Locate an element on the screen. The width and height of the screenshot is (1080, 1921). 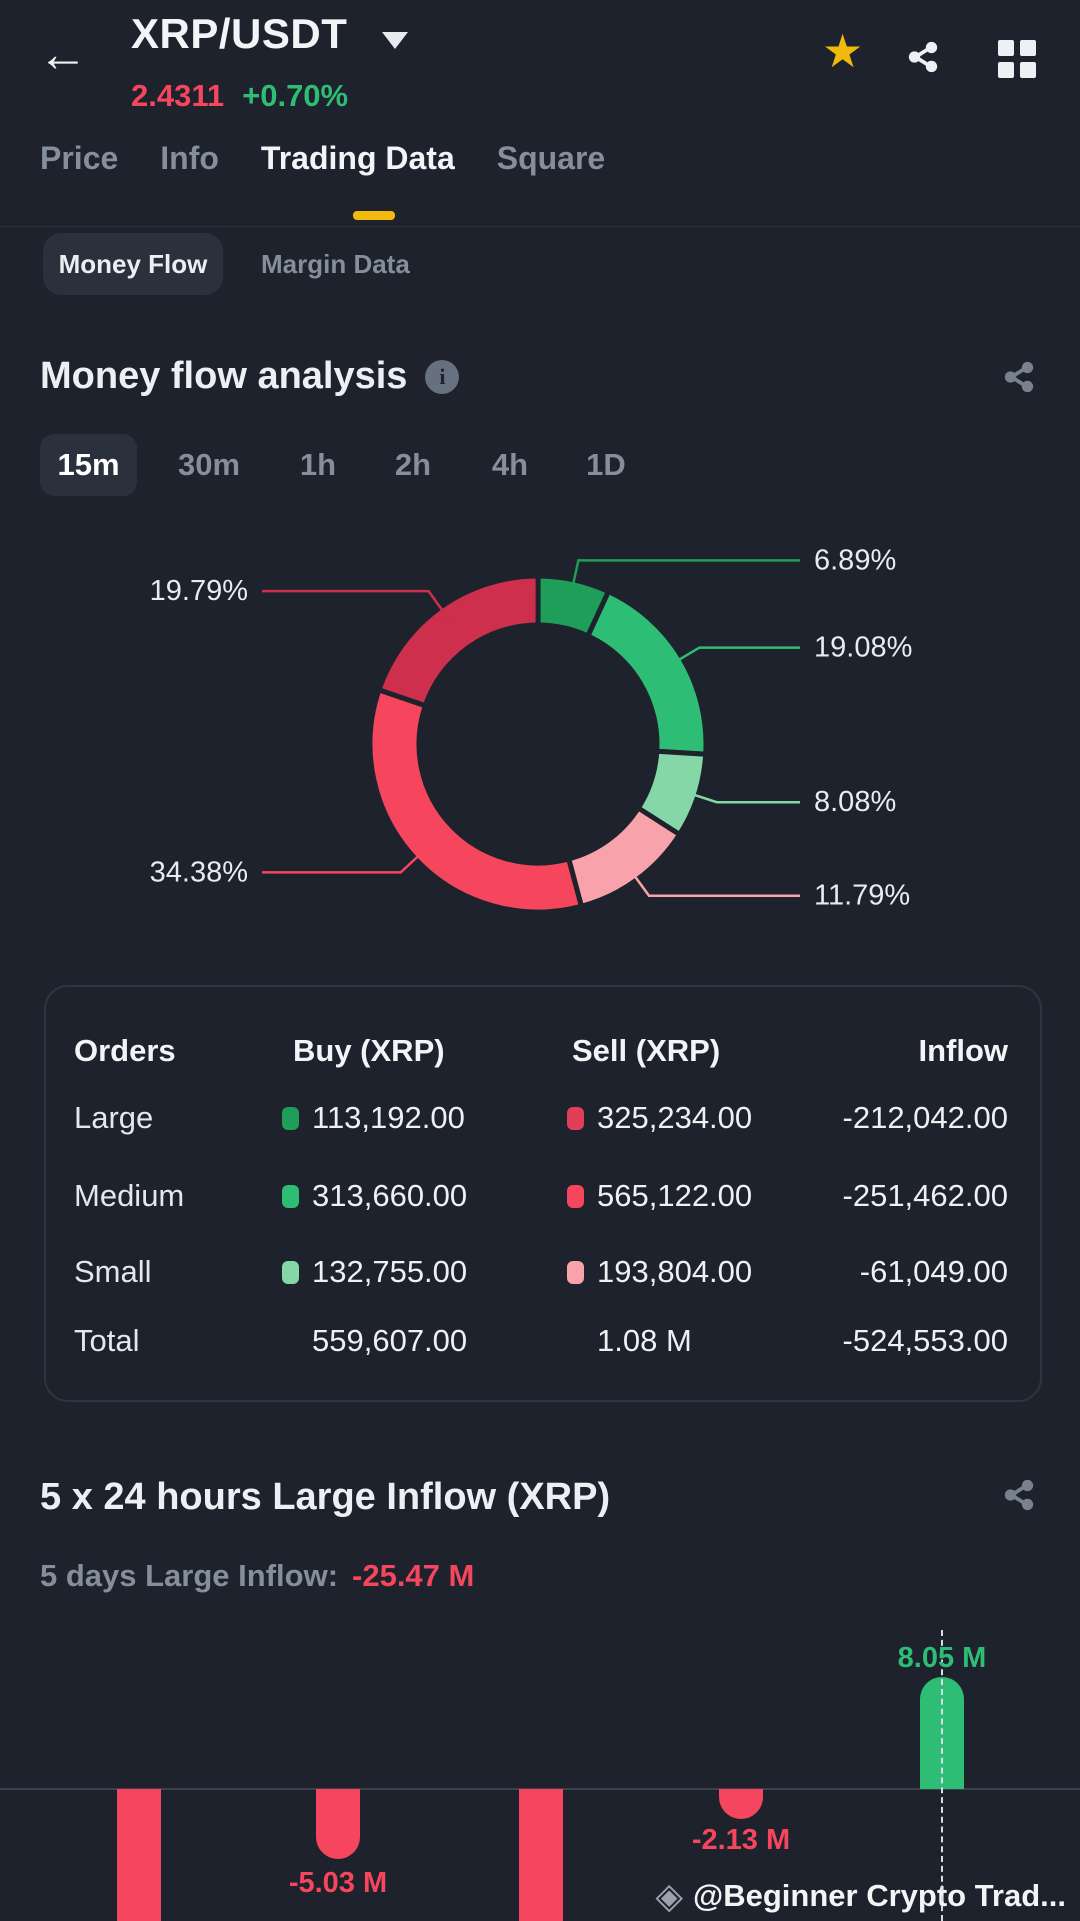
buy-value: 113,192.00 is located at coordinates (388, 1117).